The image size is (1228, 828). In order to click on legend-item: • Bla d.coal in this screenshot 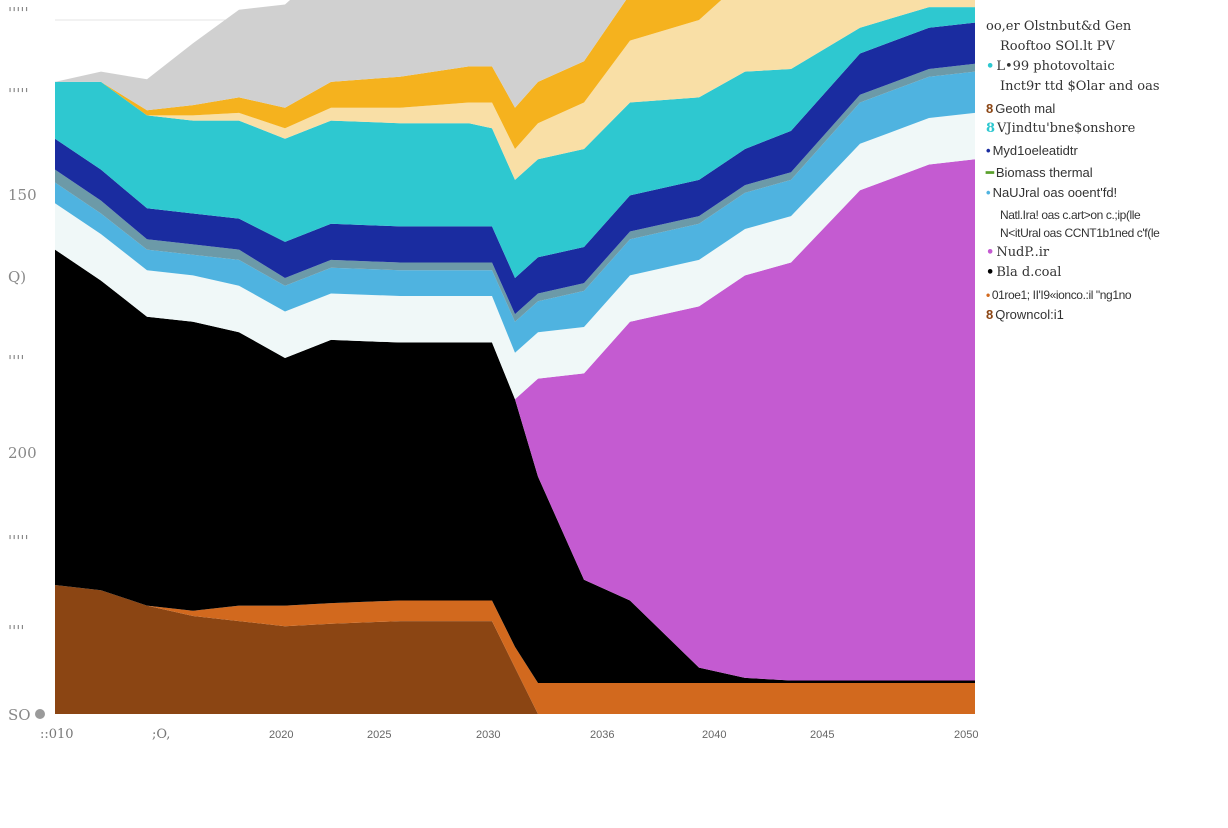, I will do `click(1023, 273)`.